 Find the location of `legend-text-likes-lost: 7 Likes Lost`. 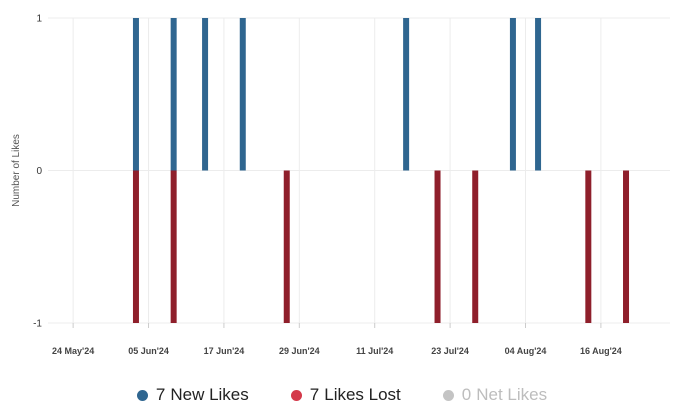

legend-text-likes-lost: 7 Likes Lost is located at coordinates (355, 395).